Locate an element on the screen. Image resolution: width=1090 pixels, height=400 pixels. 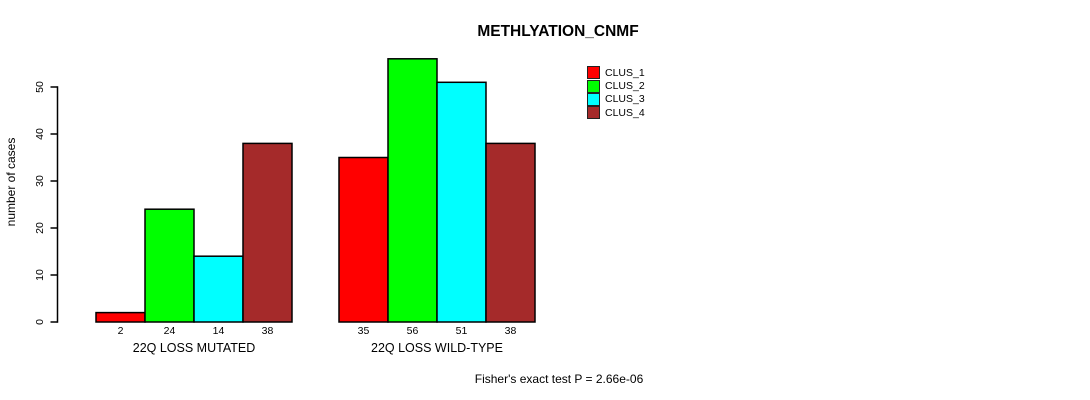
bar-value-label: 51 is located at coordinates (462, 331).